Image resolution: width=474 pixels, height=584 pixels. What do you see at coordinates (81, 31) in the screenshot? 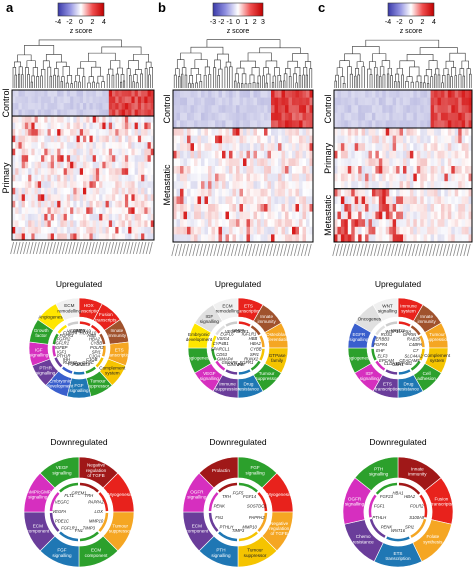
I see `scale-label: z score` at bounding box center [81, 31].